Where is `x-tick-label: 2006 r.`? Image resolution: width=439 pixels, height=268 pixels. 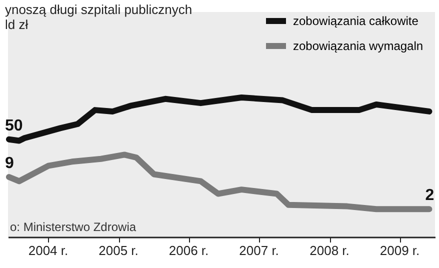
x-tick-label: 2006 r. is located at coordinates (188, 250).